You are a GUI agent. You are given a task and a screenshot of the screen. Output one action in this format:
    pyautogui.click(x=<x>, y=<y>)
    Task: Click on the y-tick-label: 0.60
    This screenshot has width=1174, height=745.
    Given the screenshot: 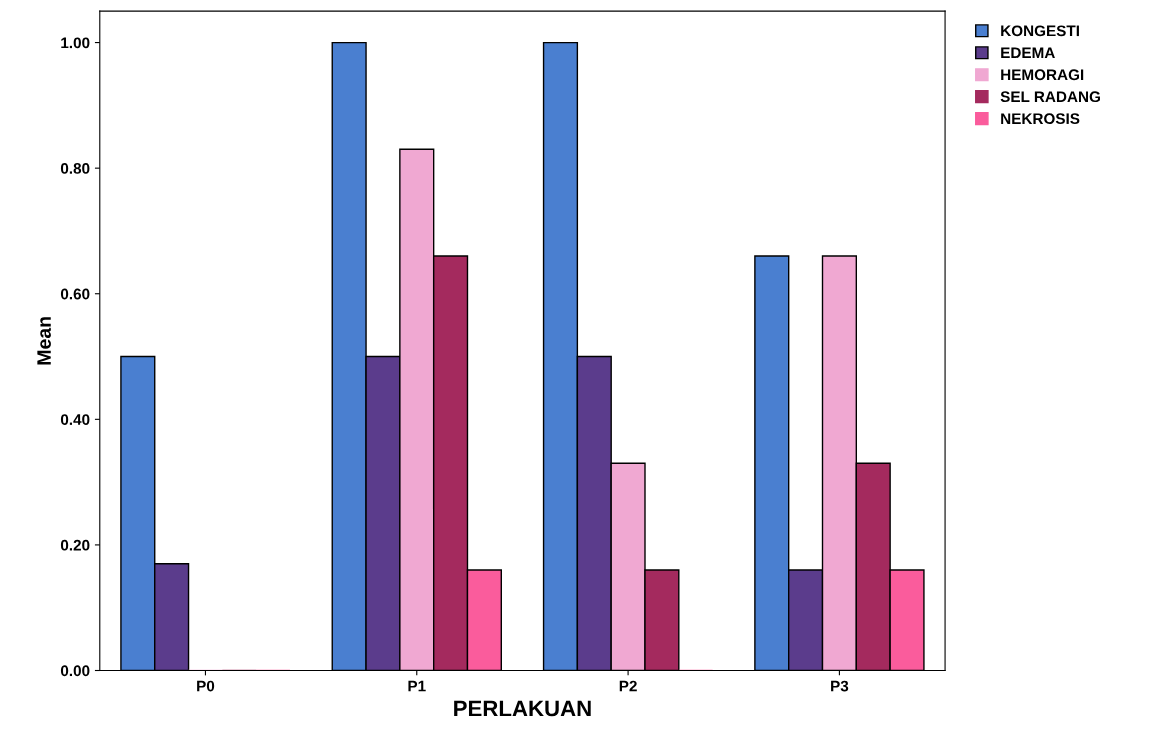 What is the action you would take?
    pyautogui.click(x=75, y=294)
    